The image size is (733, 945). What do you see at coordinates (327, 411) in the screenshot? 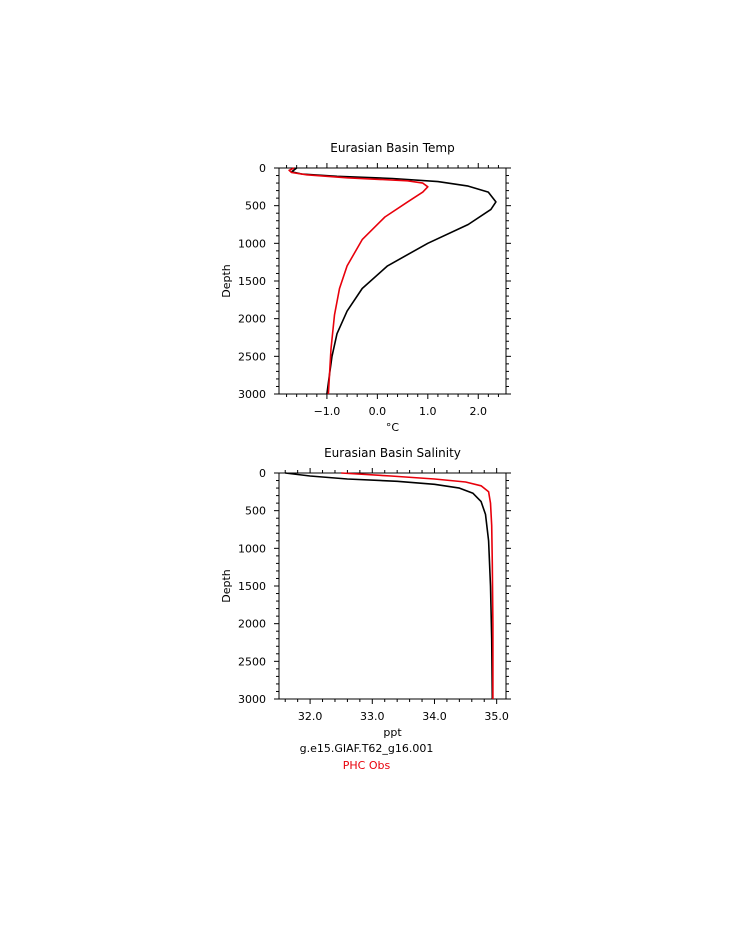
I see `temp-xtick-label: −1.0` at bounding box center [327, 411].